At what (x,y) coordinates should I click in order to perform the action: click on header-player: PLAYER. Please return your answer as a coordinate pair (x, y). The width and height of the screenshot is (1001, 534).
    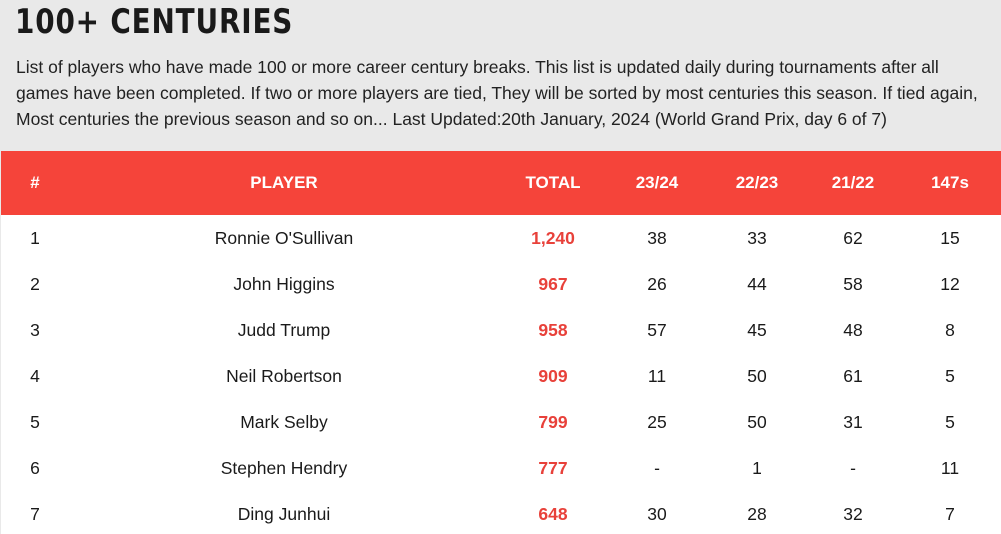
    Looking at the image, I should click on (284, 182).